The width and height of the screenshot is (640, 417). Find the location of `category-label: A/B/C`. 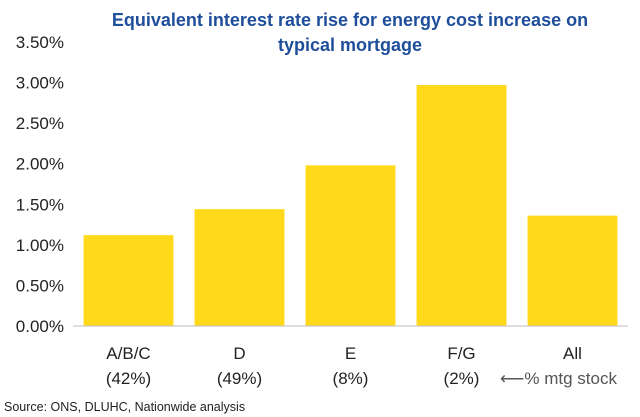

category-label: A/B/C is located at coordinates (128, 353).